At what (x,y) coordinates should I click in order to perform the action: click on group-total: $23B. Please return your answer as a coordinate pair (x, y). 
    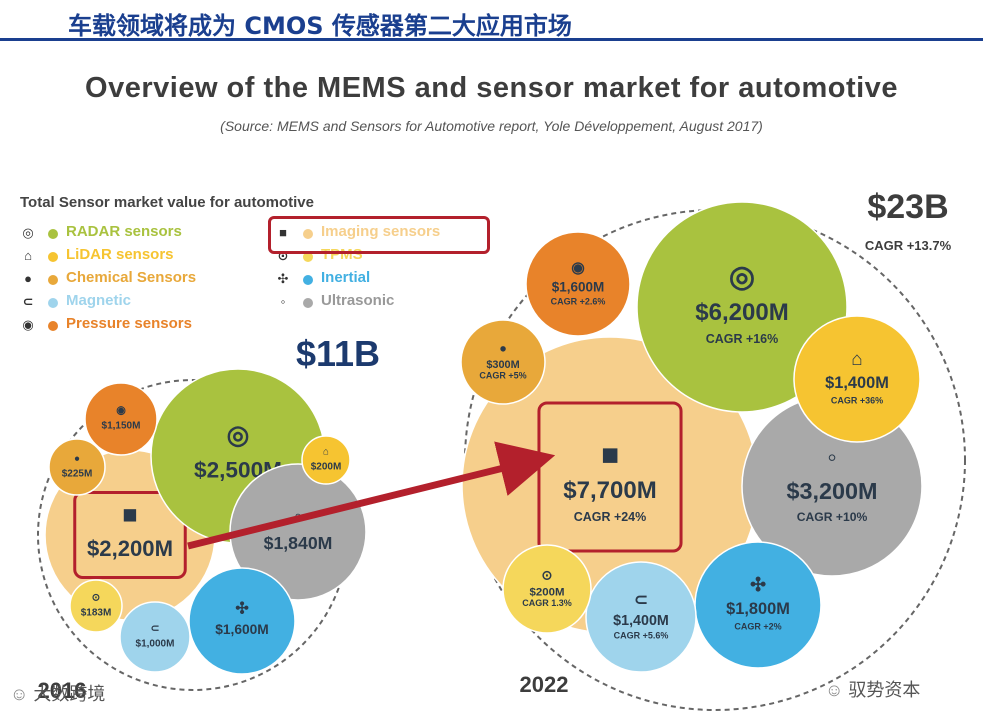
    Looking at the image, I should click on (907, 207).